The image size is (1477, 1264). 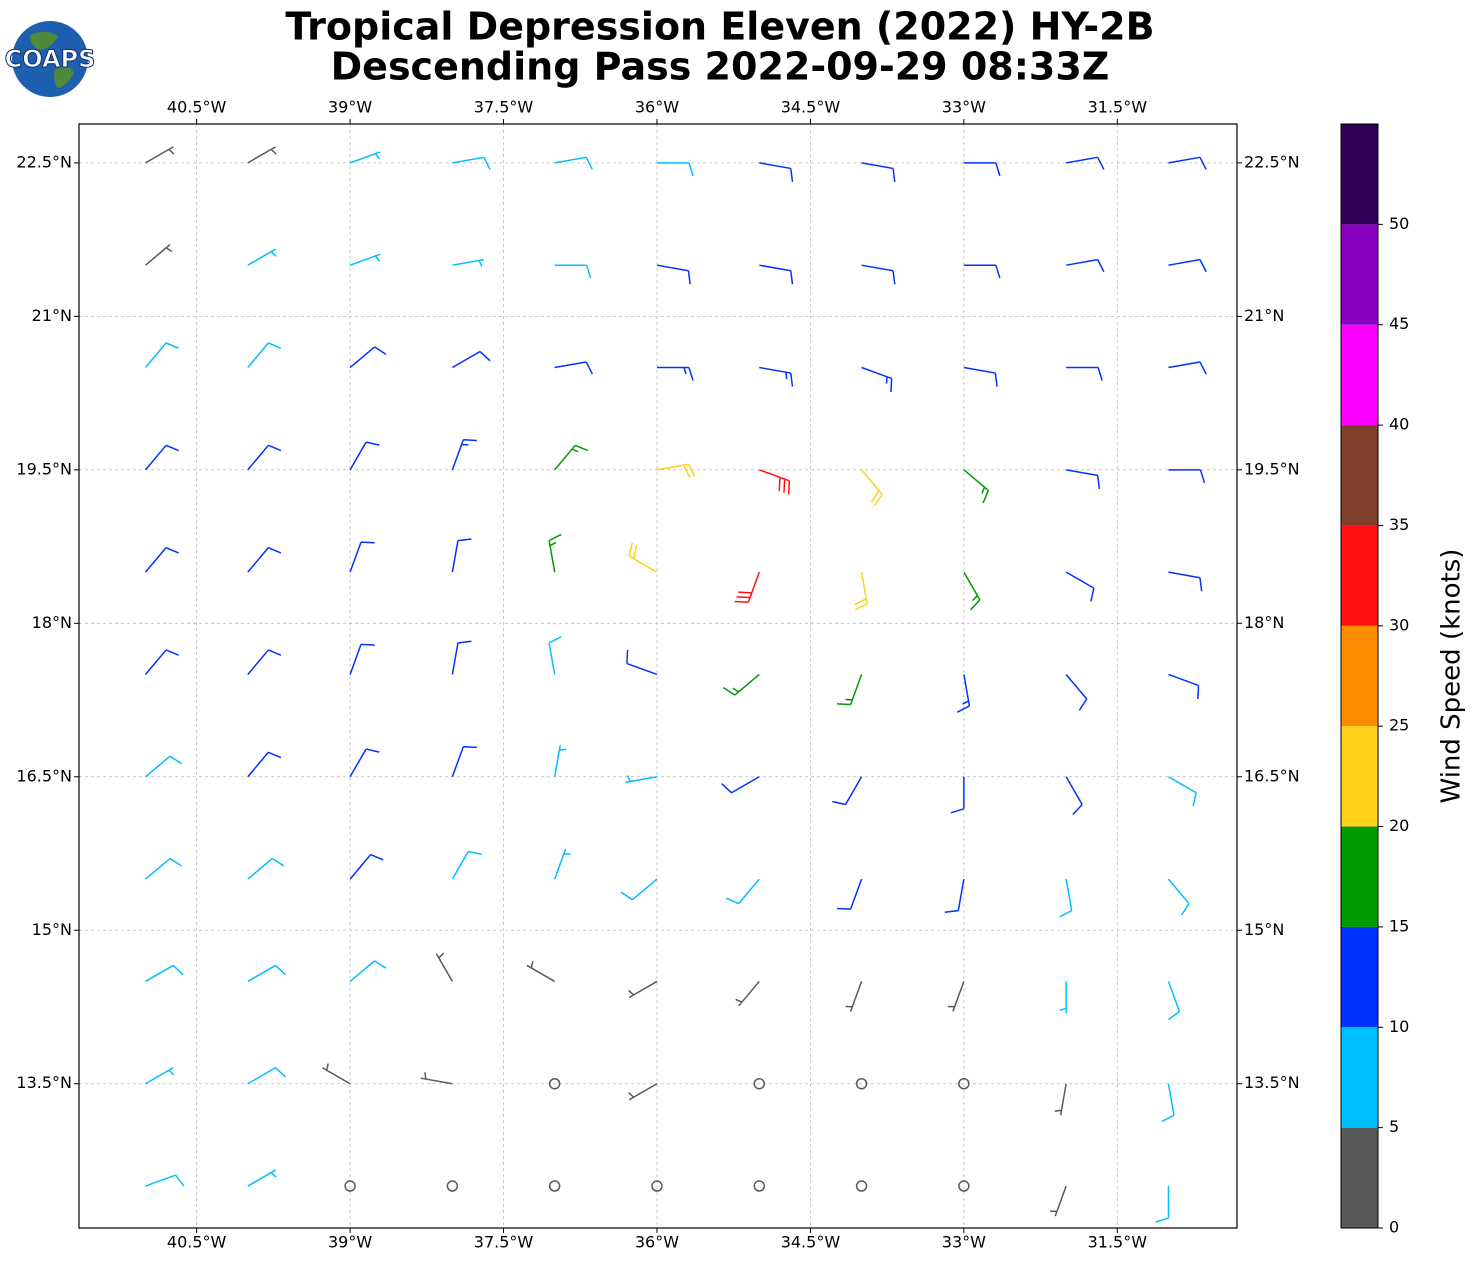 I want to click on x-tick-label: 34.5°W, so click(x=811, y=107).